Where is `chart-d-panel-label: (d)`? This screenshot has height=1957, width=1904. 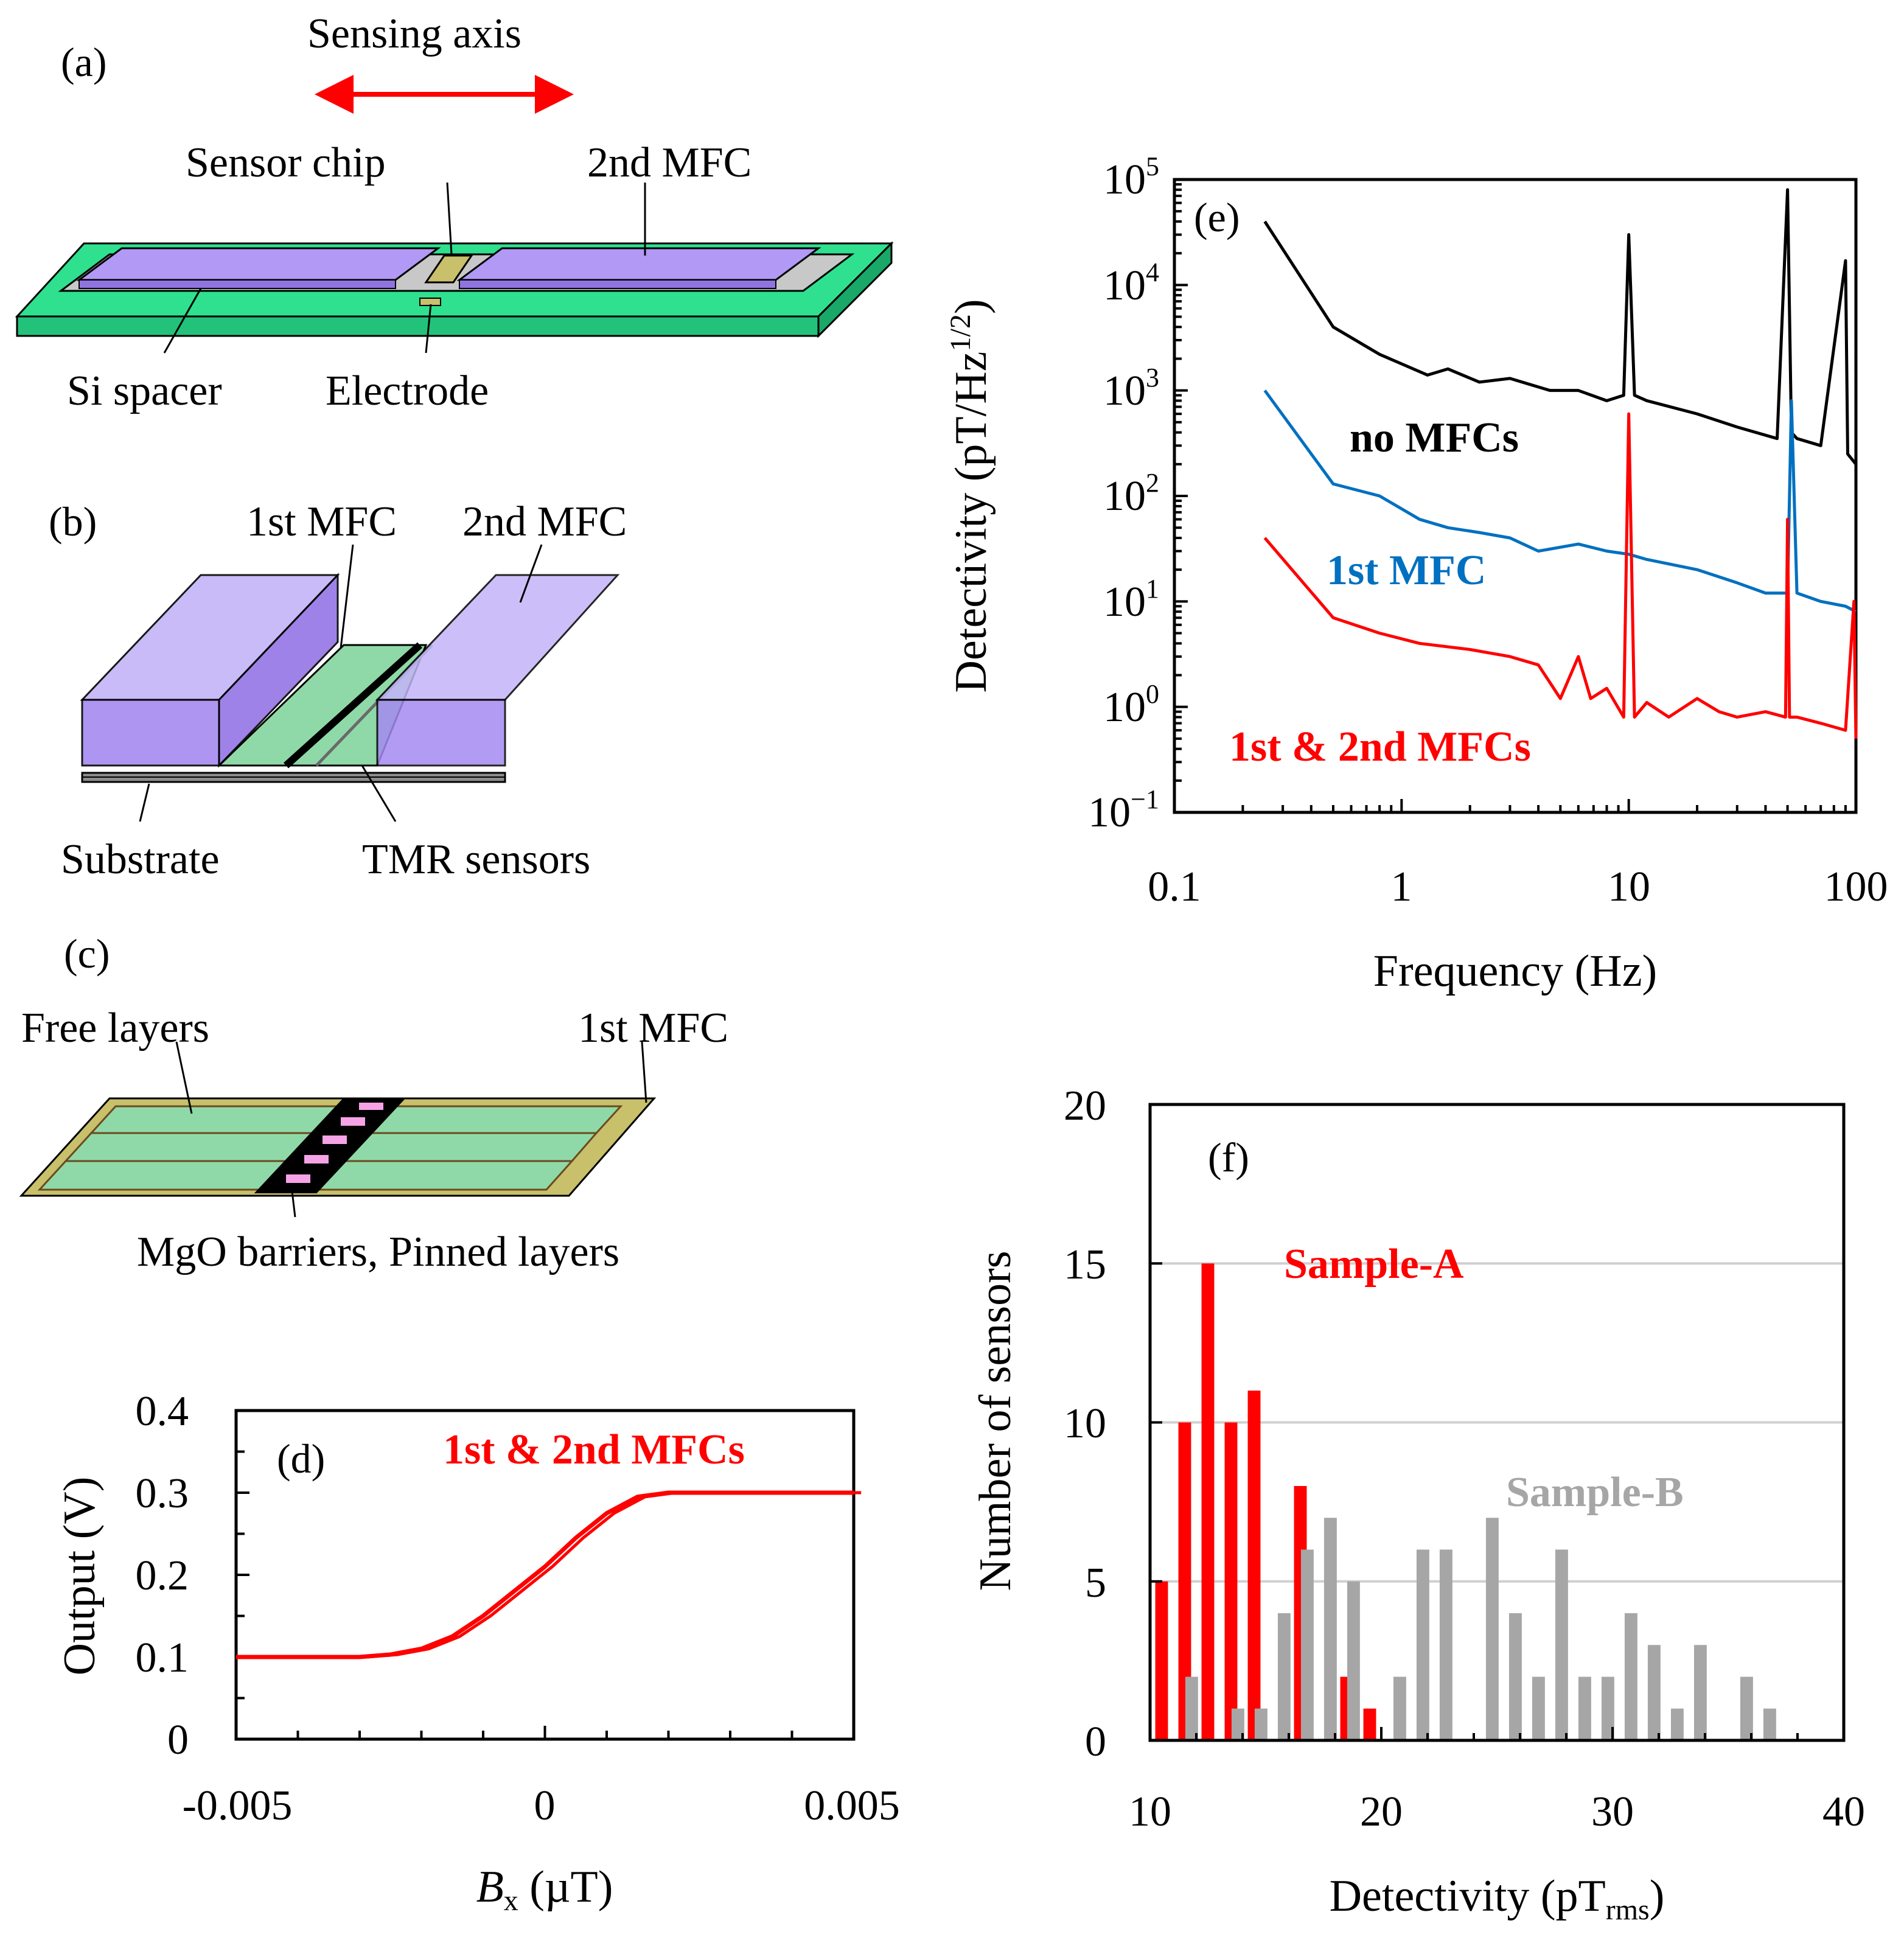
chart-d-panel-label: (d) is located at coordinates (301, 1459).